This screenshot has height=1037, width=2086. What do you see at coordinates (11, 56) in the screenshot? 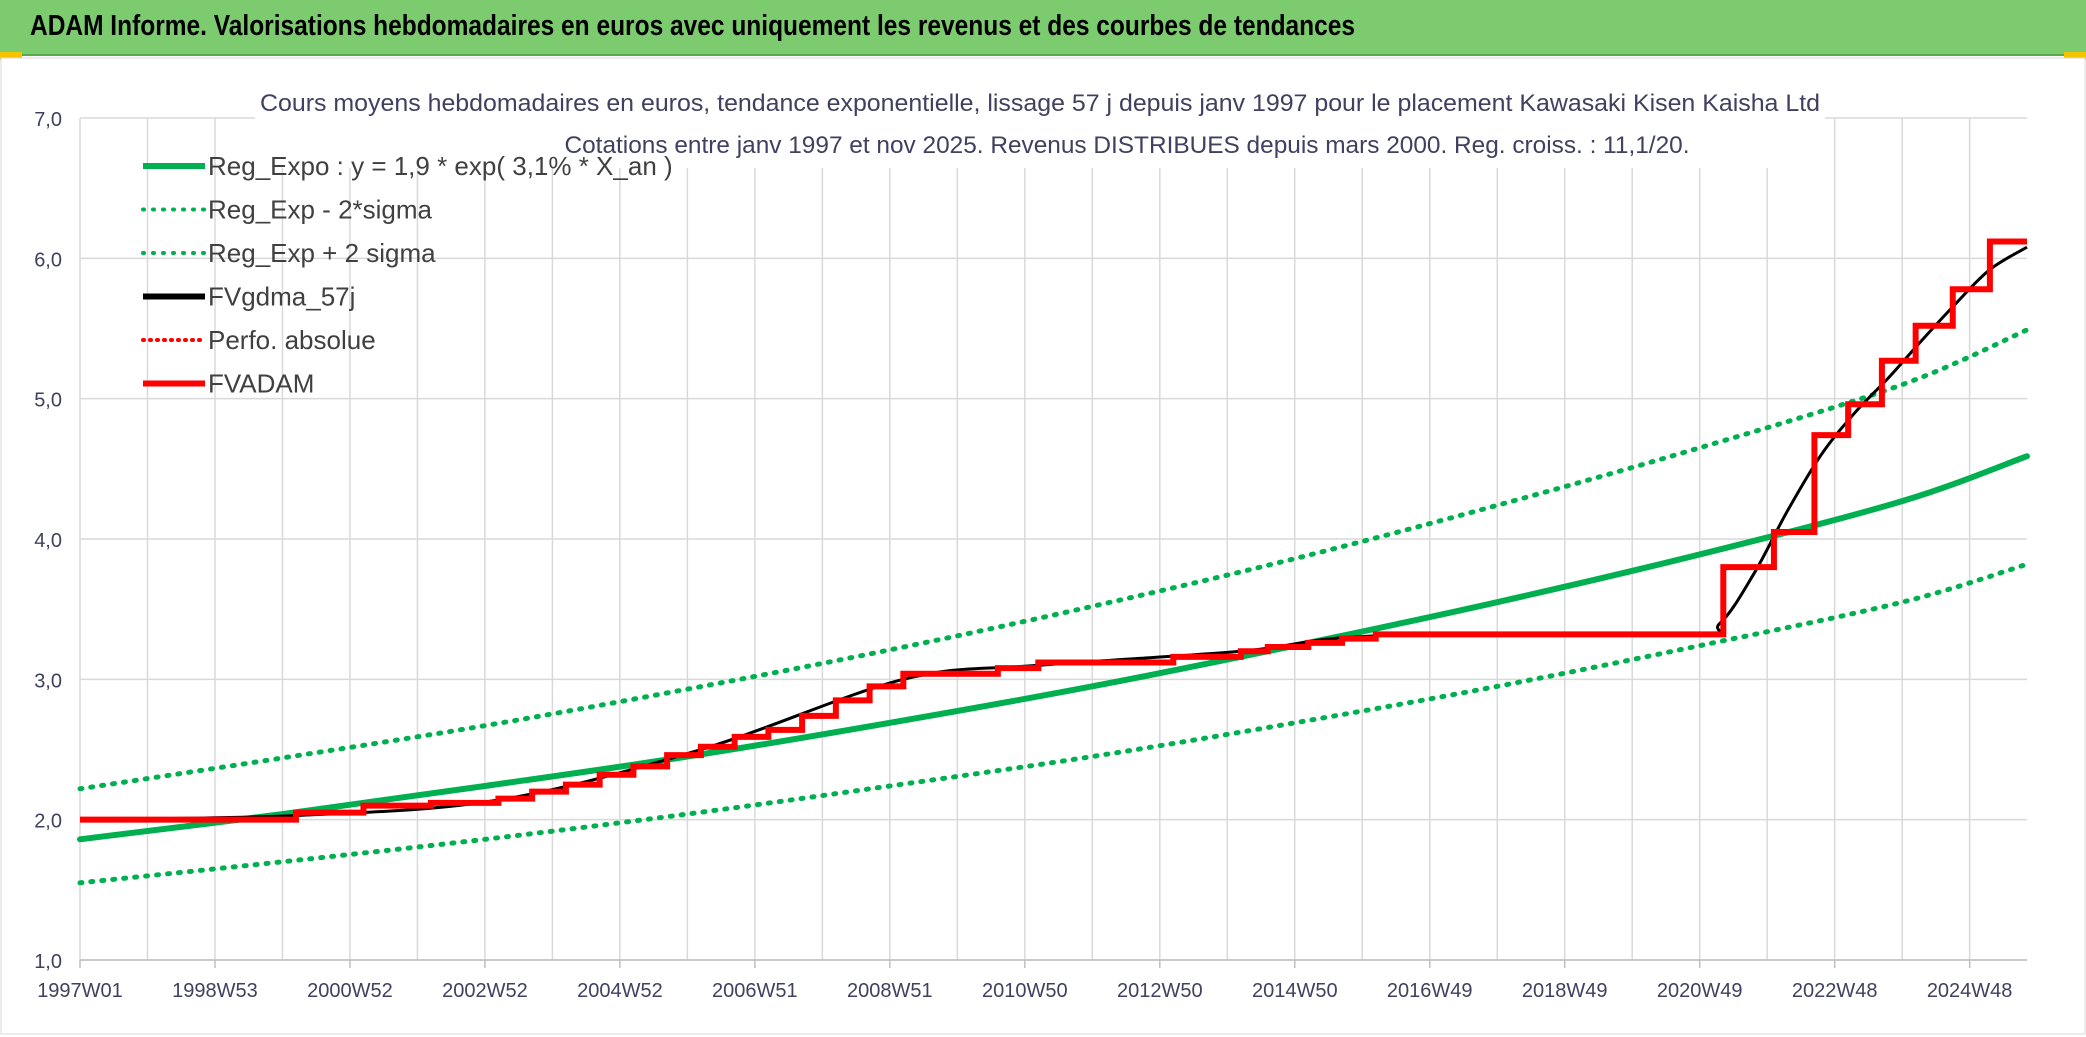
I see `corner-marker-left` at bounding box center [11, 56].